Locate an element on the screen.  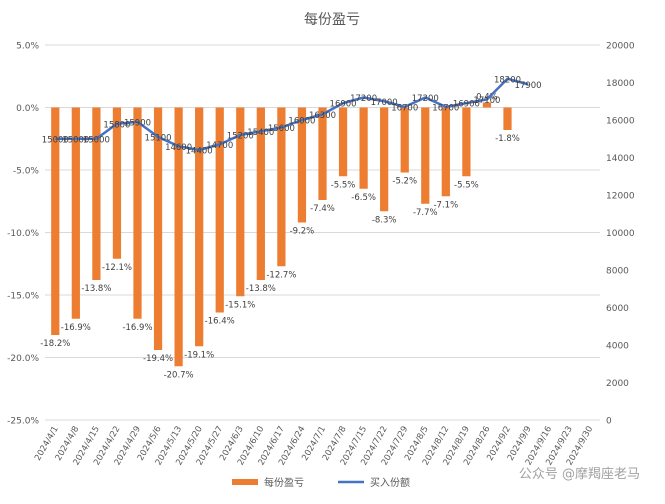
bar-data-label: -19.1% is located at coordinates (199, 355).